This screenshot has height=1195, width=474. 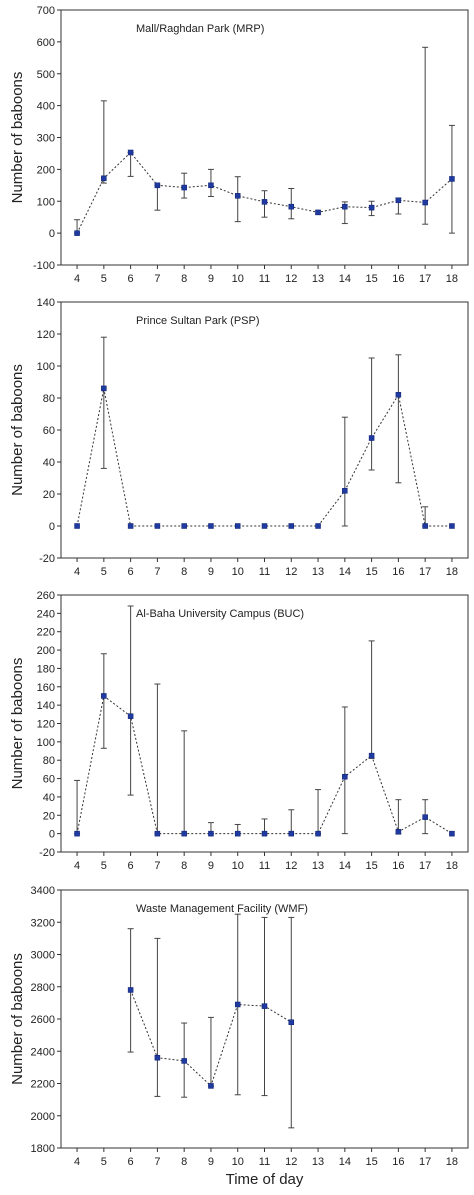 What do you see at coordinates (43, 1117) in the screenshot?
I see `y-tick-label: 2000` at bounding box center [43, 1117].